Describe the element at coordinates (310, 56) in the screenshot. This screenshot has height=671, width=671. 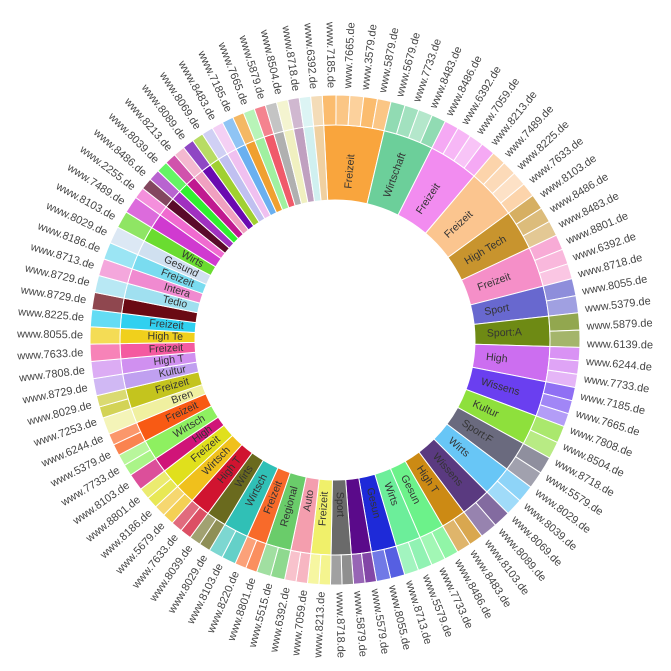
I see `outer-label-89: www.6392.de` at that location.